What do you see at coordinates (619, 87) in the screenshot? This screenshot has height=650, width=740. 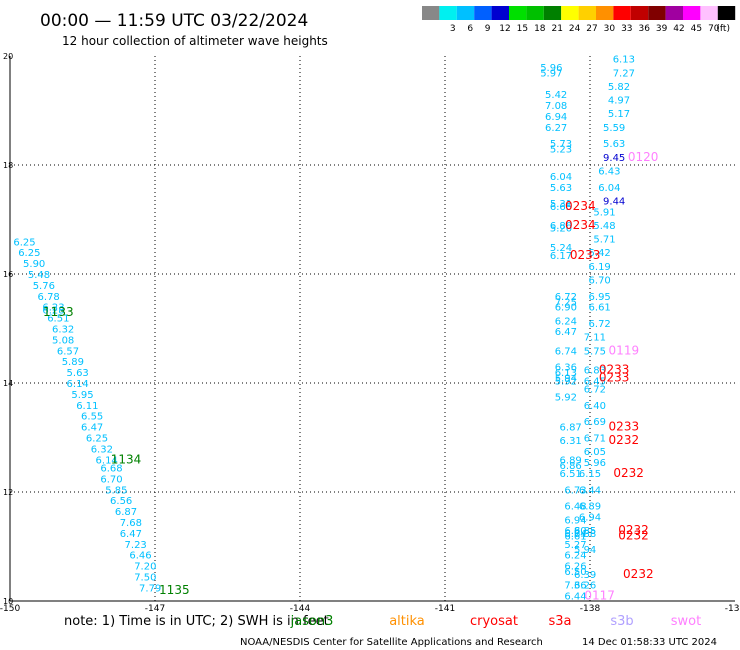 I see `wave-height-point: 5.82` at bounding box center [619, 87].